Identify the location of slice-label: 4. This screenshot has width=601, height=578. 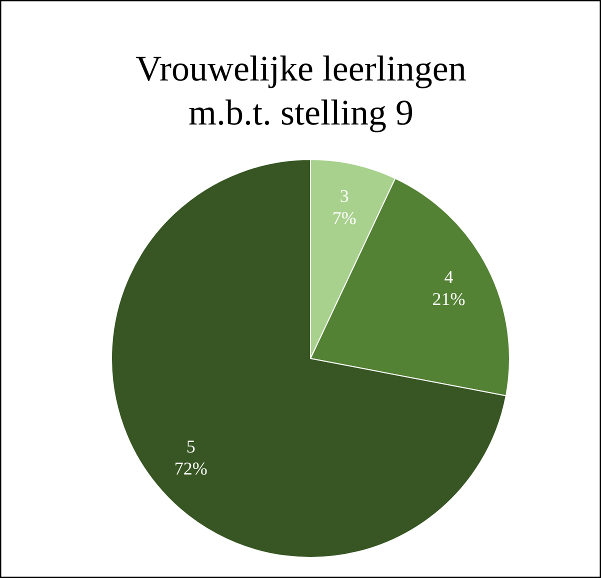
(449, 277).